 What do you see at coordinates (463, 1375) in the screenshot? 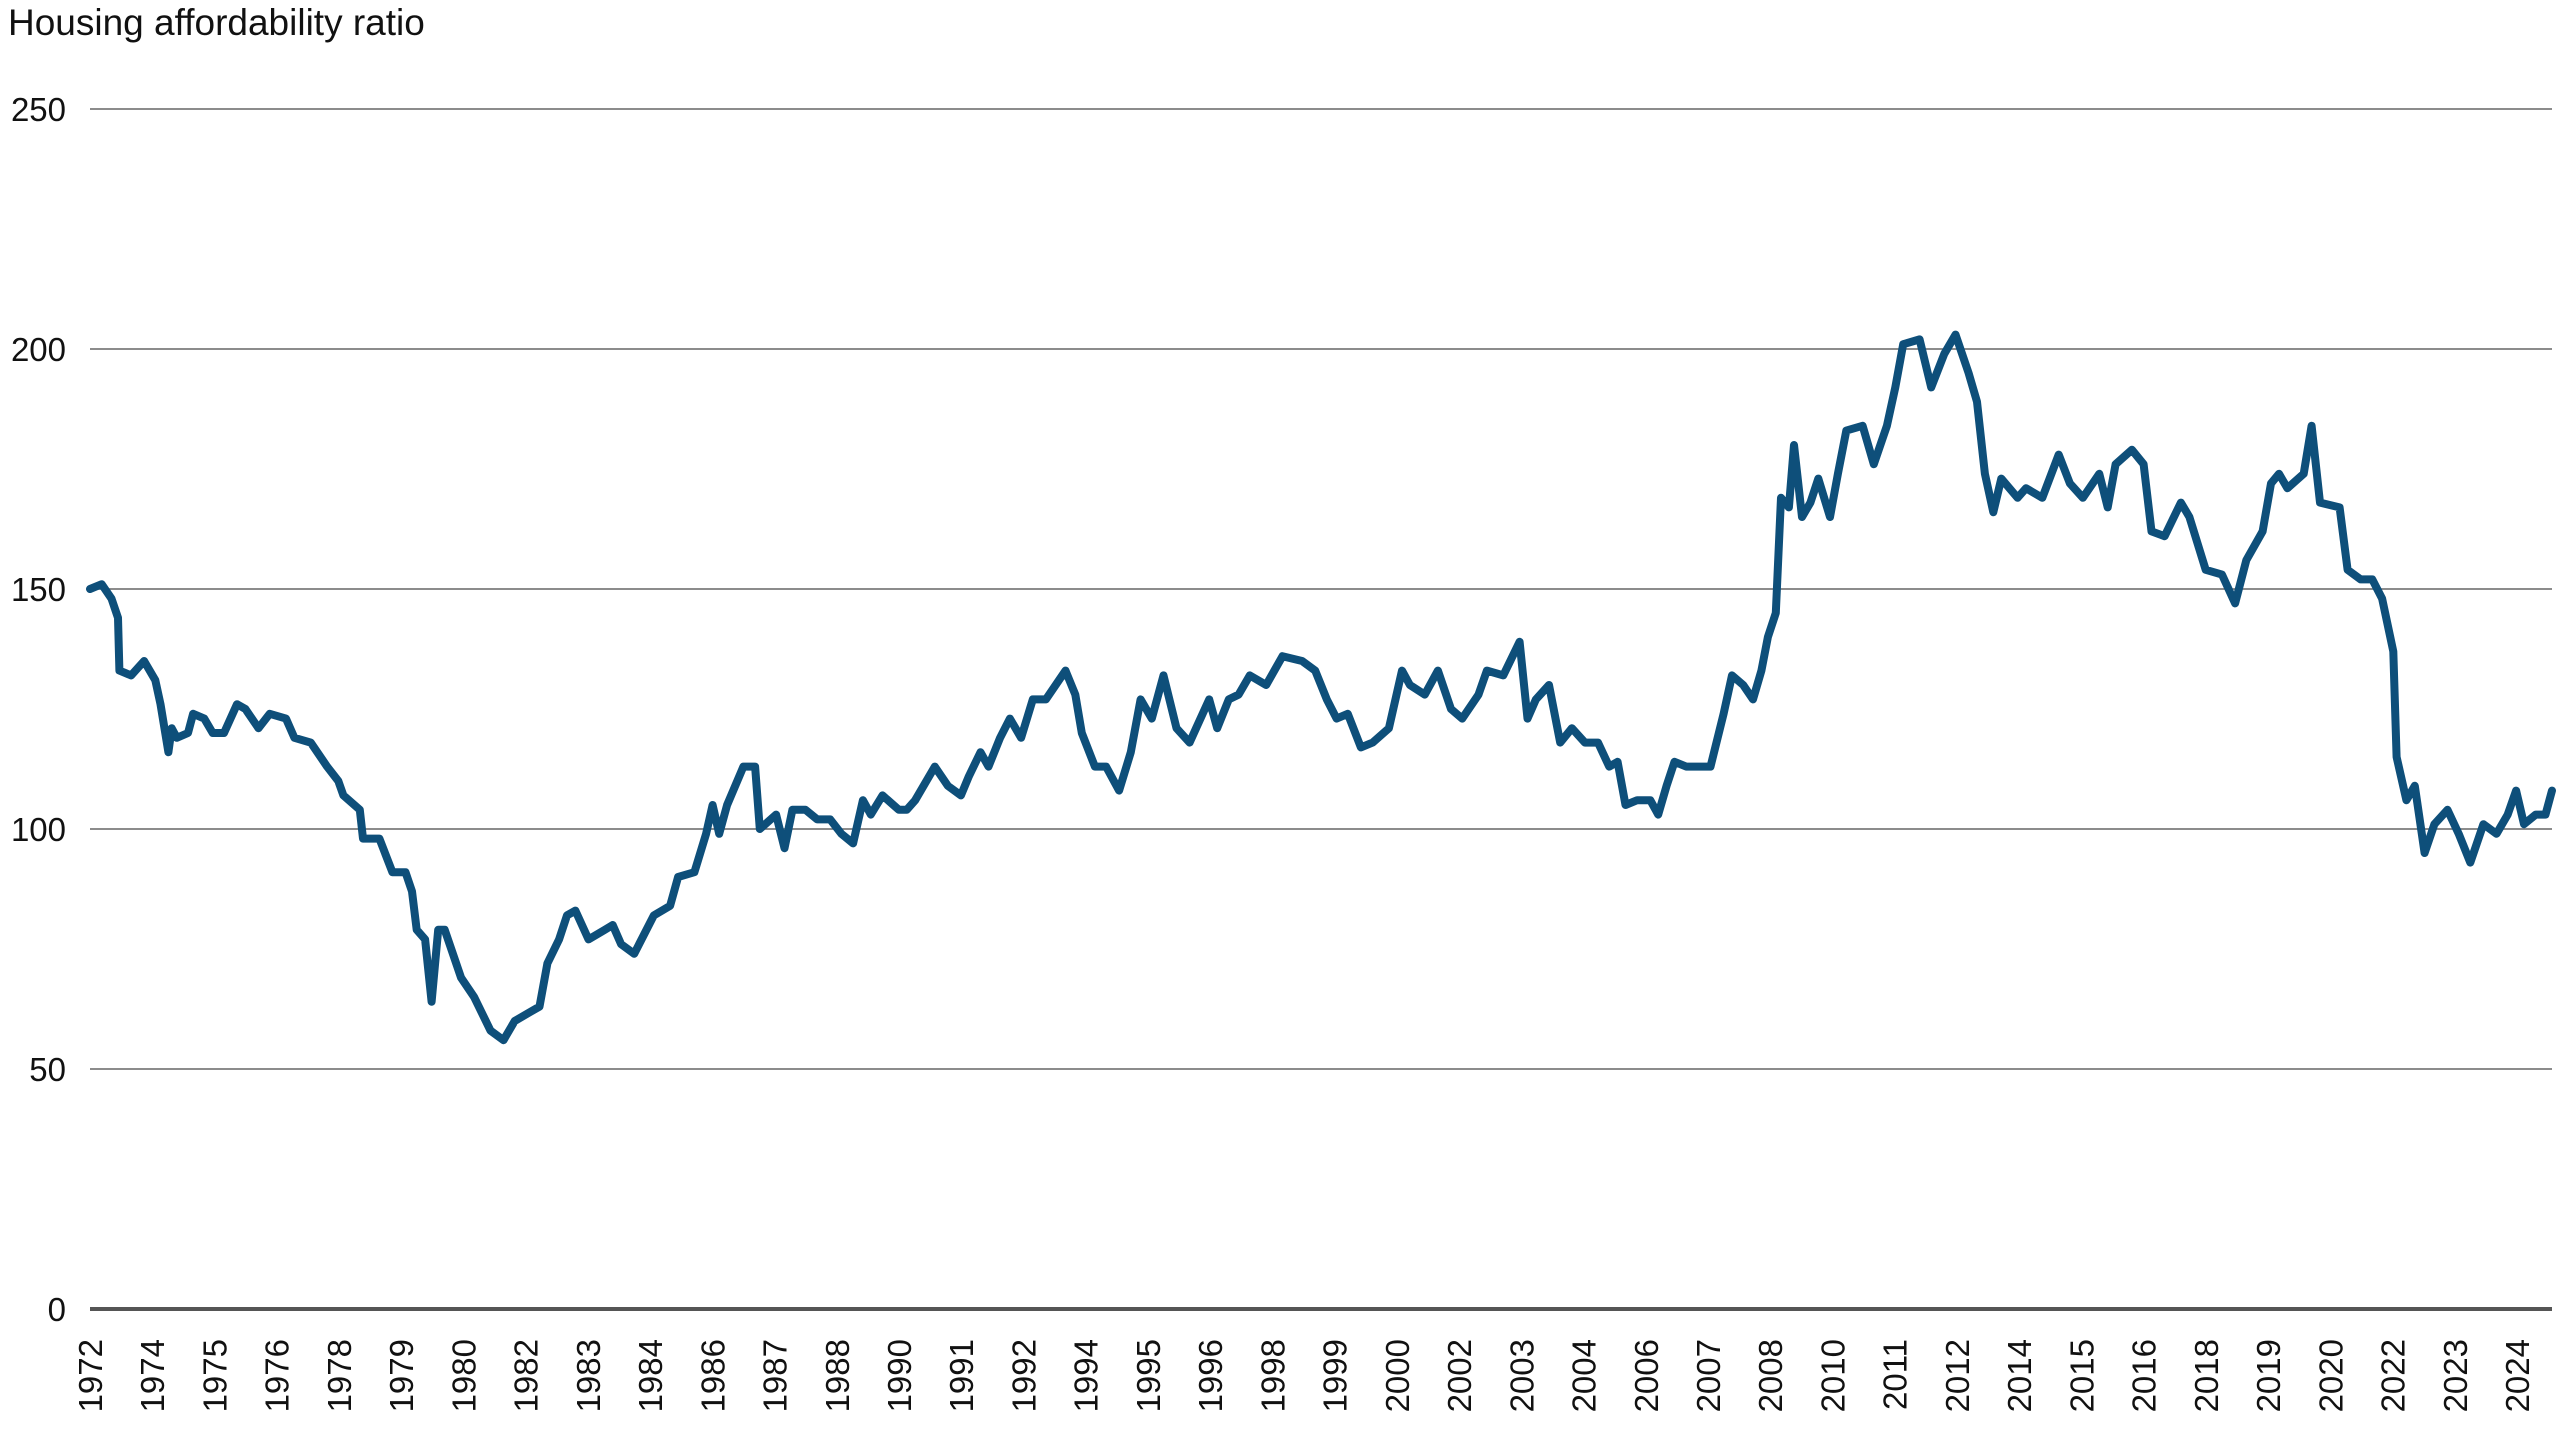
I see `x-tick-label: 1980` at bounding box center [463, 1375].